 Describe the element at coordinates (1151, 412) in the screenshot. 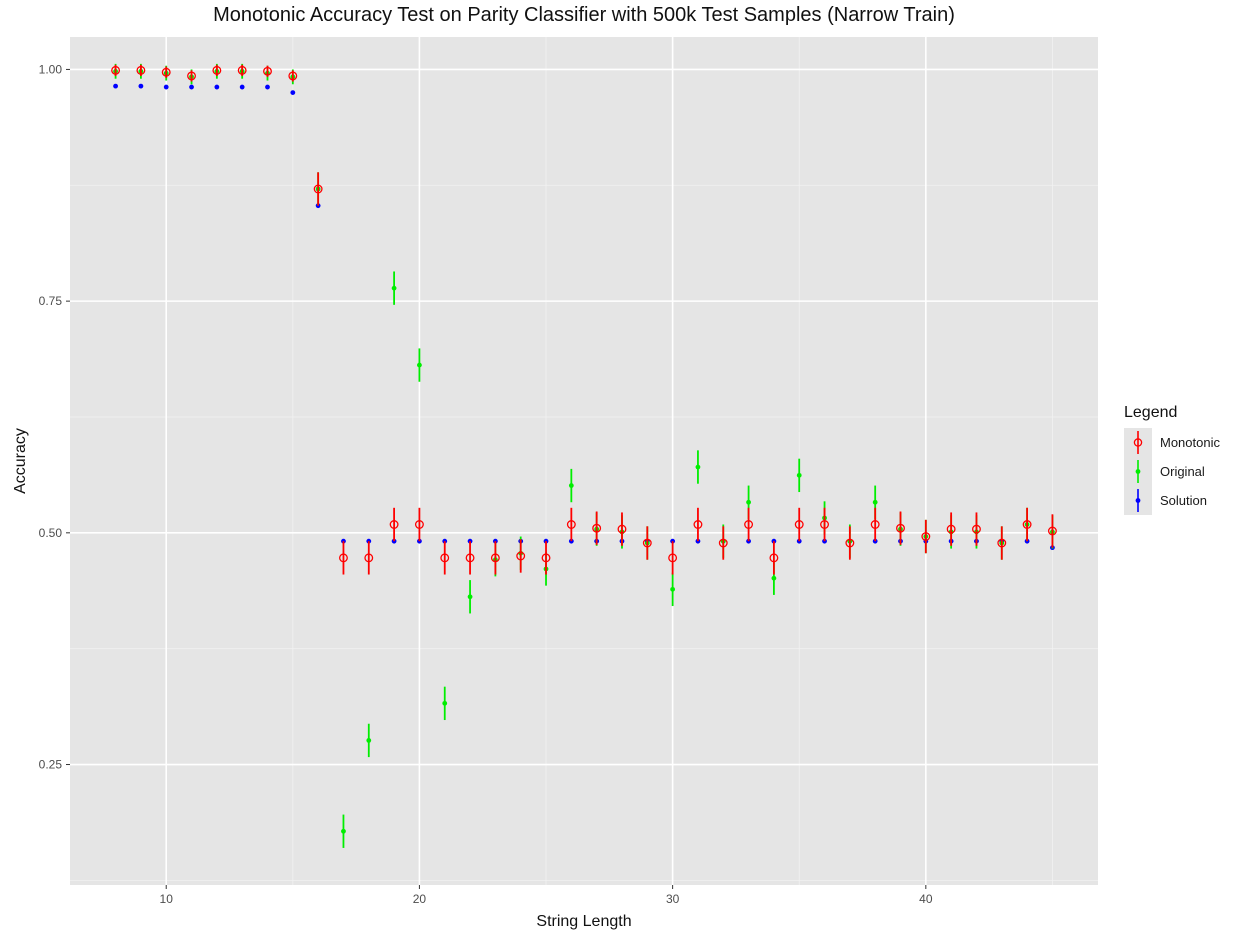

I see `legend-title: Legend` at that location.